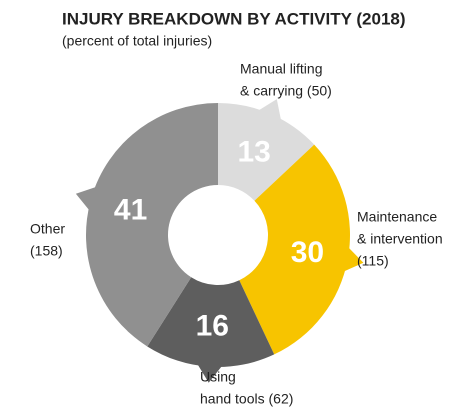  I want to click on category-label: (115), so click(373, 261).